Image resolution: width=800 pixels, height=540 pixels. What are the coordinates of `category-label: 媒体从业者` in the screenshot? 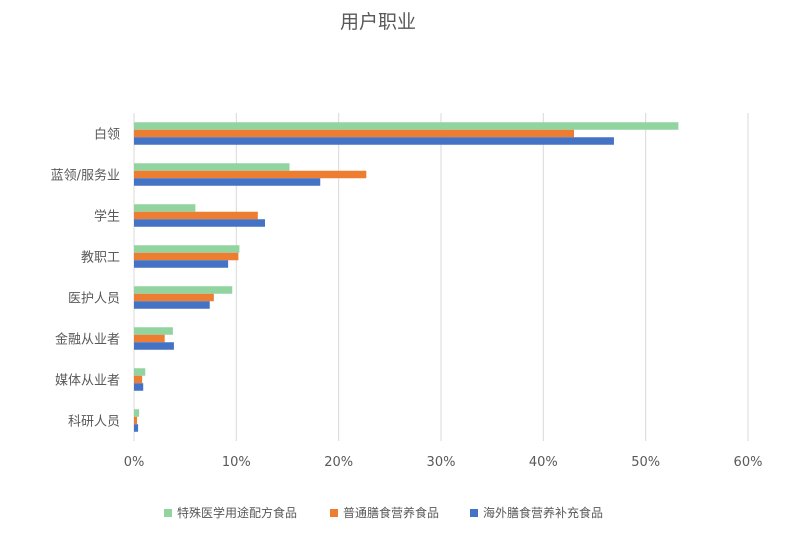 It's located at (87, 381).